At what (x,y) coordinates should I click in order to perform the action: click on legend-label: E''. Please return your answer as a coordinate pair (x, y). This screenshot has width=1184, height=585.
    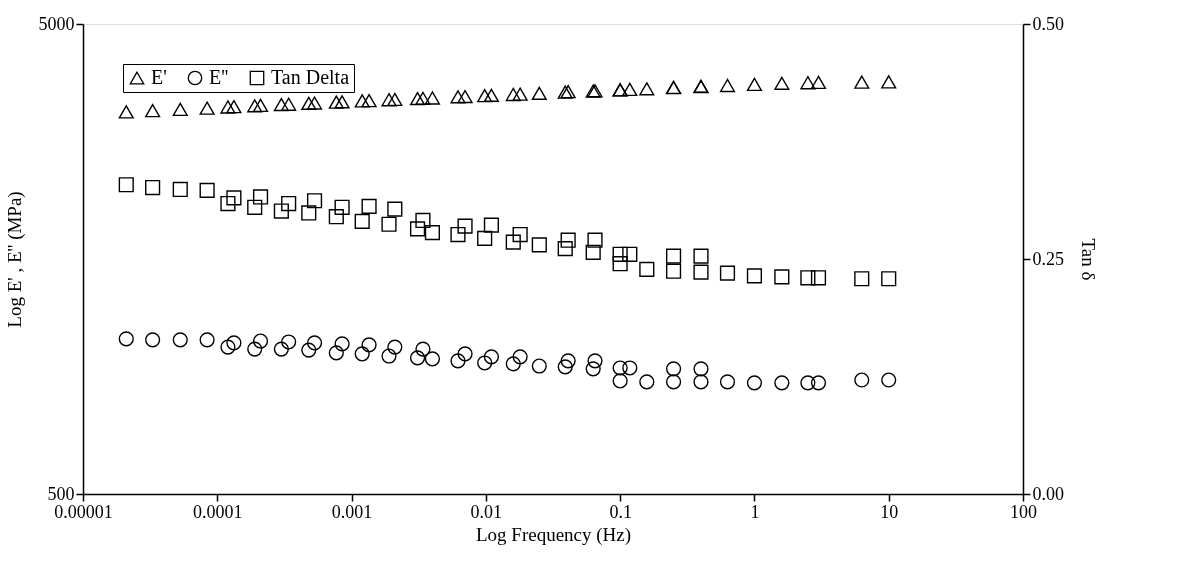
    Looking at the image, I should click on (219, 77).